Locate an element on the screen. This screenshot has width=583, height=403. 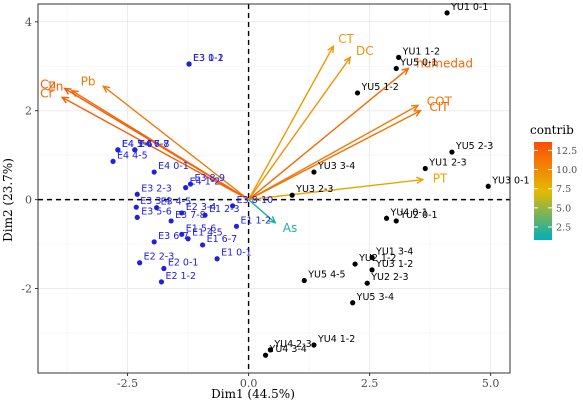
observation-label: E3 3-4 is located at coordinates (155, 201).